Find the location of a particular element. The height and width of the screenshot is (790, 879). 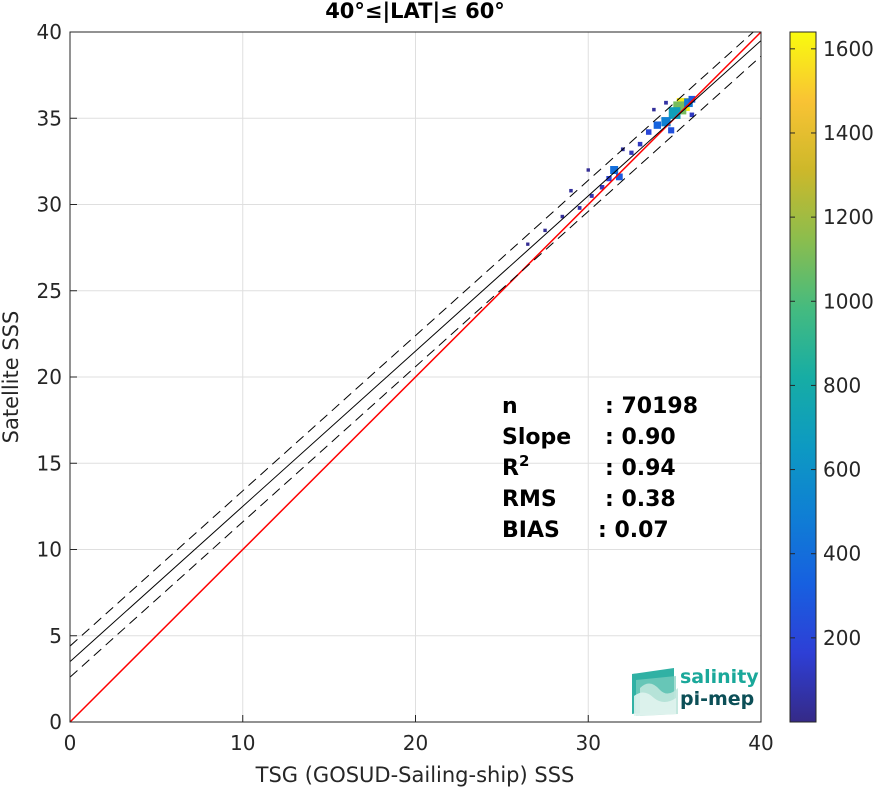

logo-text-salinity: salinity is located at coordinates (719, 677).